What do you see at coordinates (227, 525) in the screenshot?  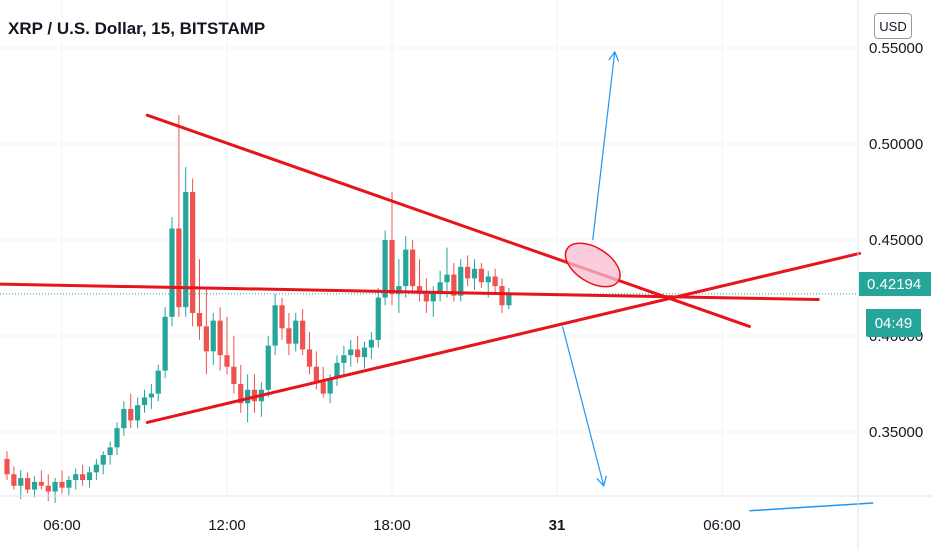 I see `x-tick-label: 12:00` at bounding box center [227, 525].